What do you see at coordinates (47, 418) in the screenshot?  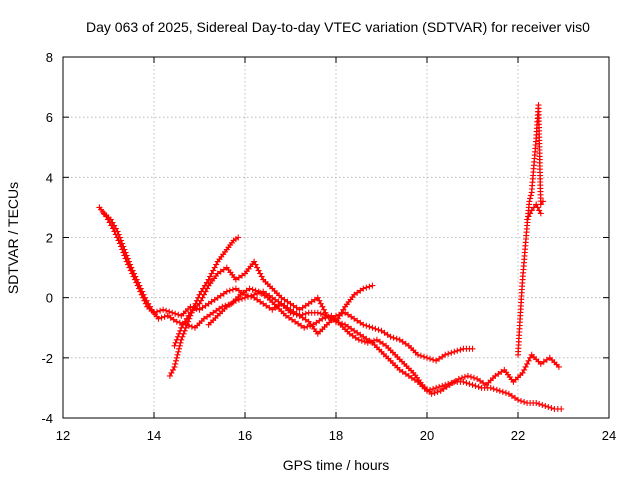 I see `y-tick-label--4: -4` at bounding box center [47, 418].